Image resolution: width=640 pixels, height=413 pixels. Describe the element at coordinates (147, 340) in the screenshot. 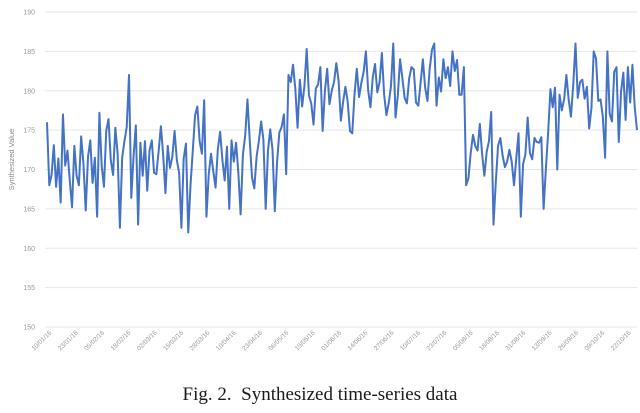

I see `x-tick-label-4: 02/03/16` at that location.